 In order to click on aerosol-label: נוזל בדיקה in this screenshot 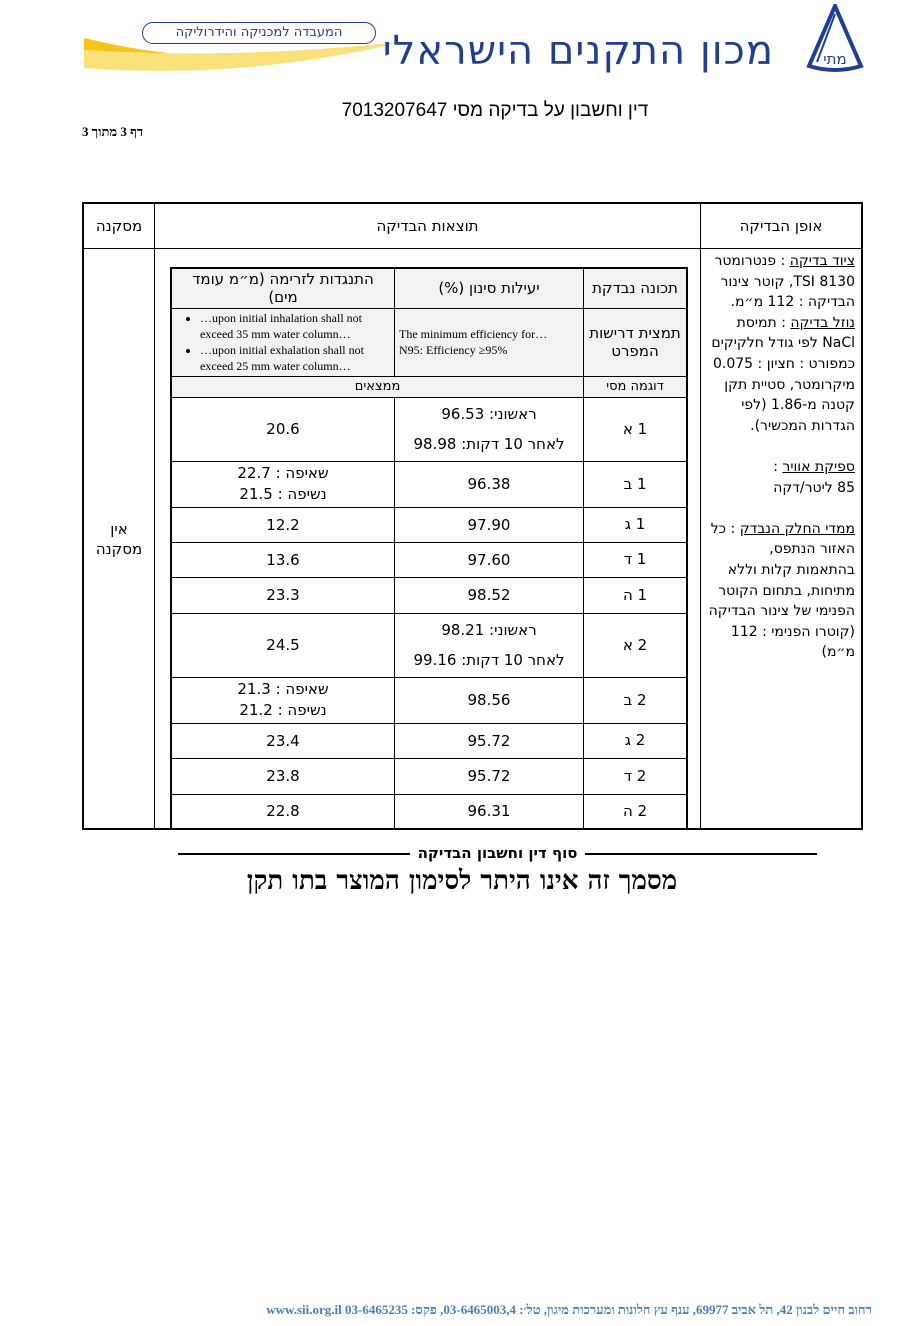, I will do `click(822, 322)`.